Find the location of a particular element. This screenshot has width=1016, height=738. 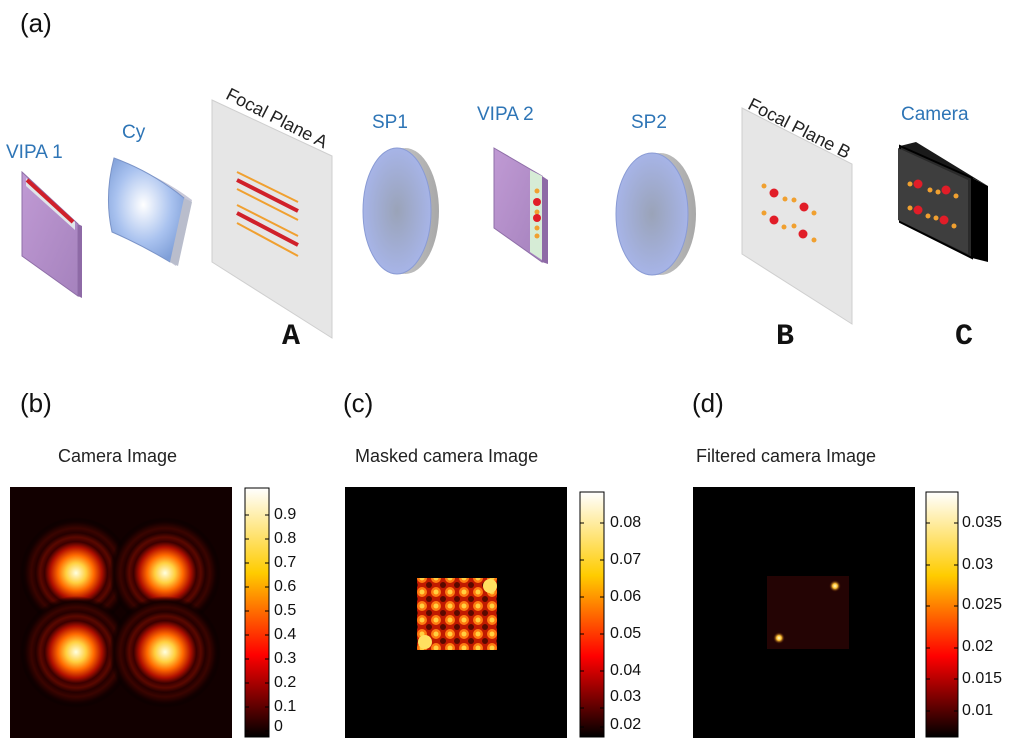

camera-image is located at coordinates (121, 612).